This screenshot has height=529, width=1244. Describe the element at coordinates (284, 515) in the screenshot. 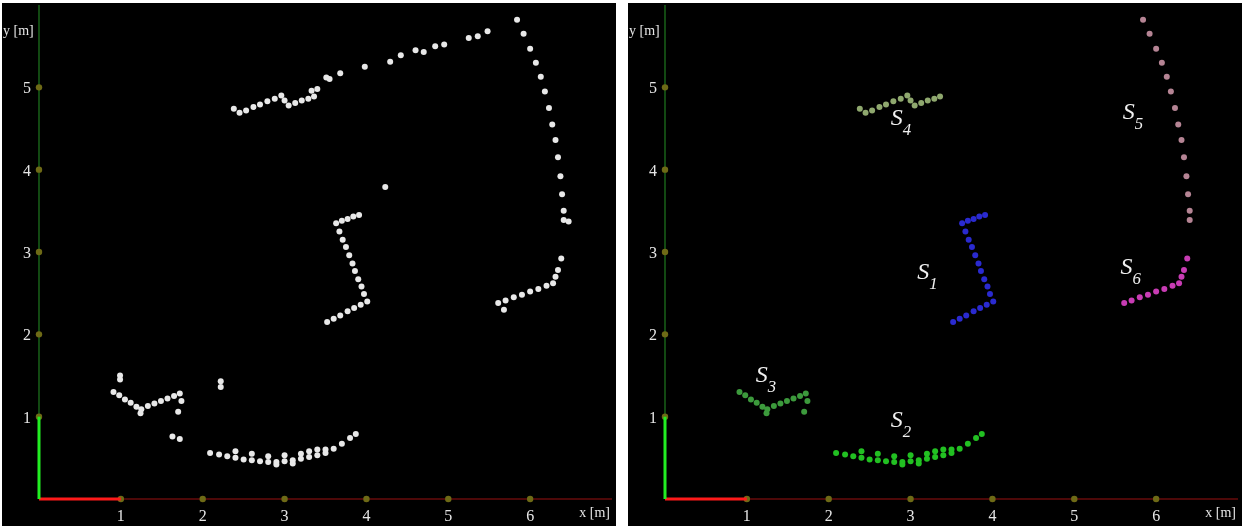

I see `x-tick-label: 3` at that location.